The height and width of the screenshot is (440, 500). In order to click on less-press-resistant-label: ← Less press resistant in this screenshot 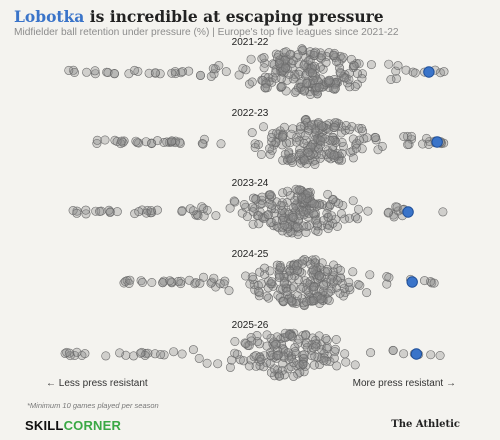, I will do `click(97, 383)`.